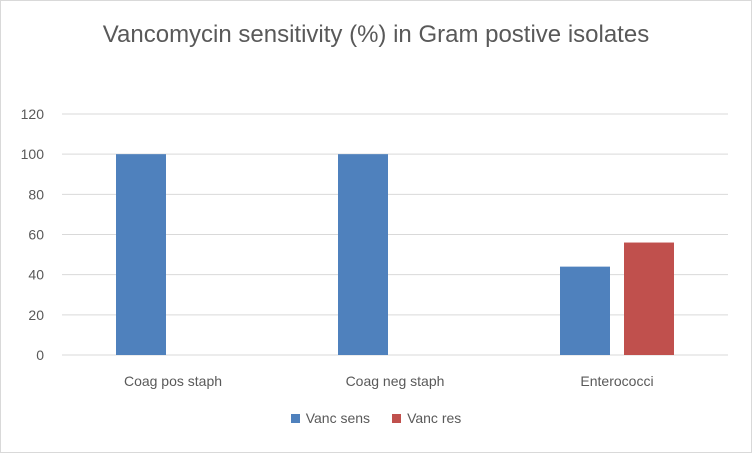 This screenshot has width=752, height=453. I want to click on legend-label: Vanc sens, so click(338, 418).